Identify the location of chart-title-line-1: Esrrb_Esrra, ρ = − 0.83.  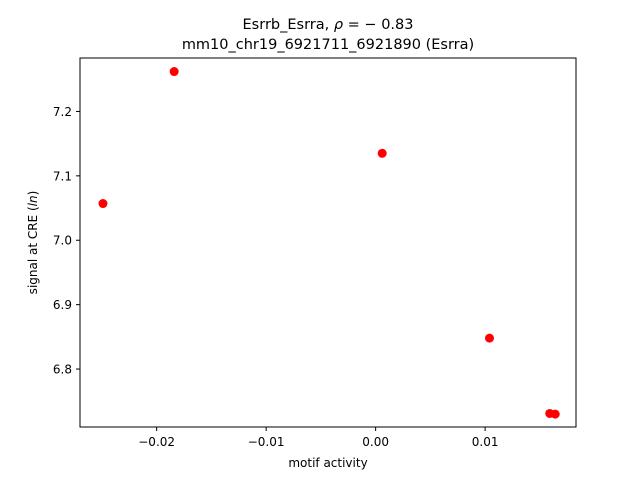
(328, 25).